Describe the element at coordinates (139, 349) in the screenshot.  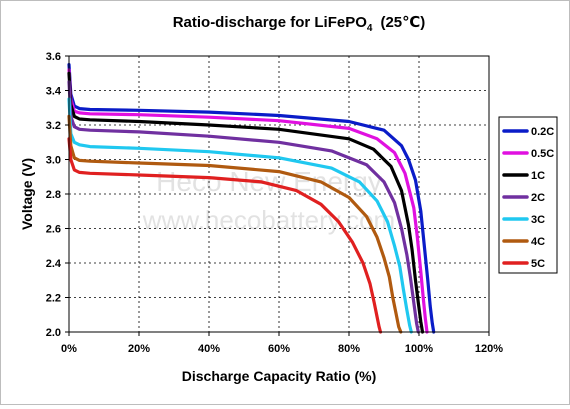
I see `x-tick-label: 20%` at that location.